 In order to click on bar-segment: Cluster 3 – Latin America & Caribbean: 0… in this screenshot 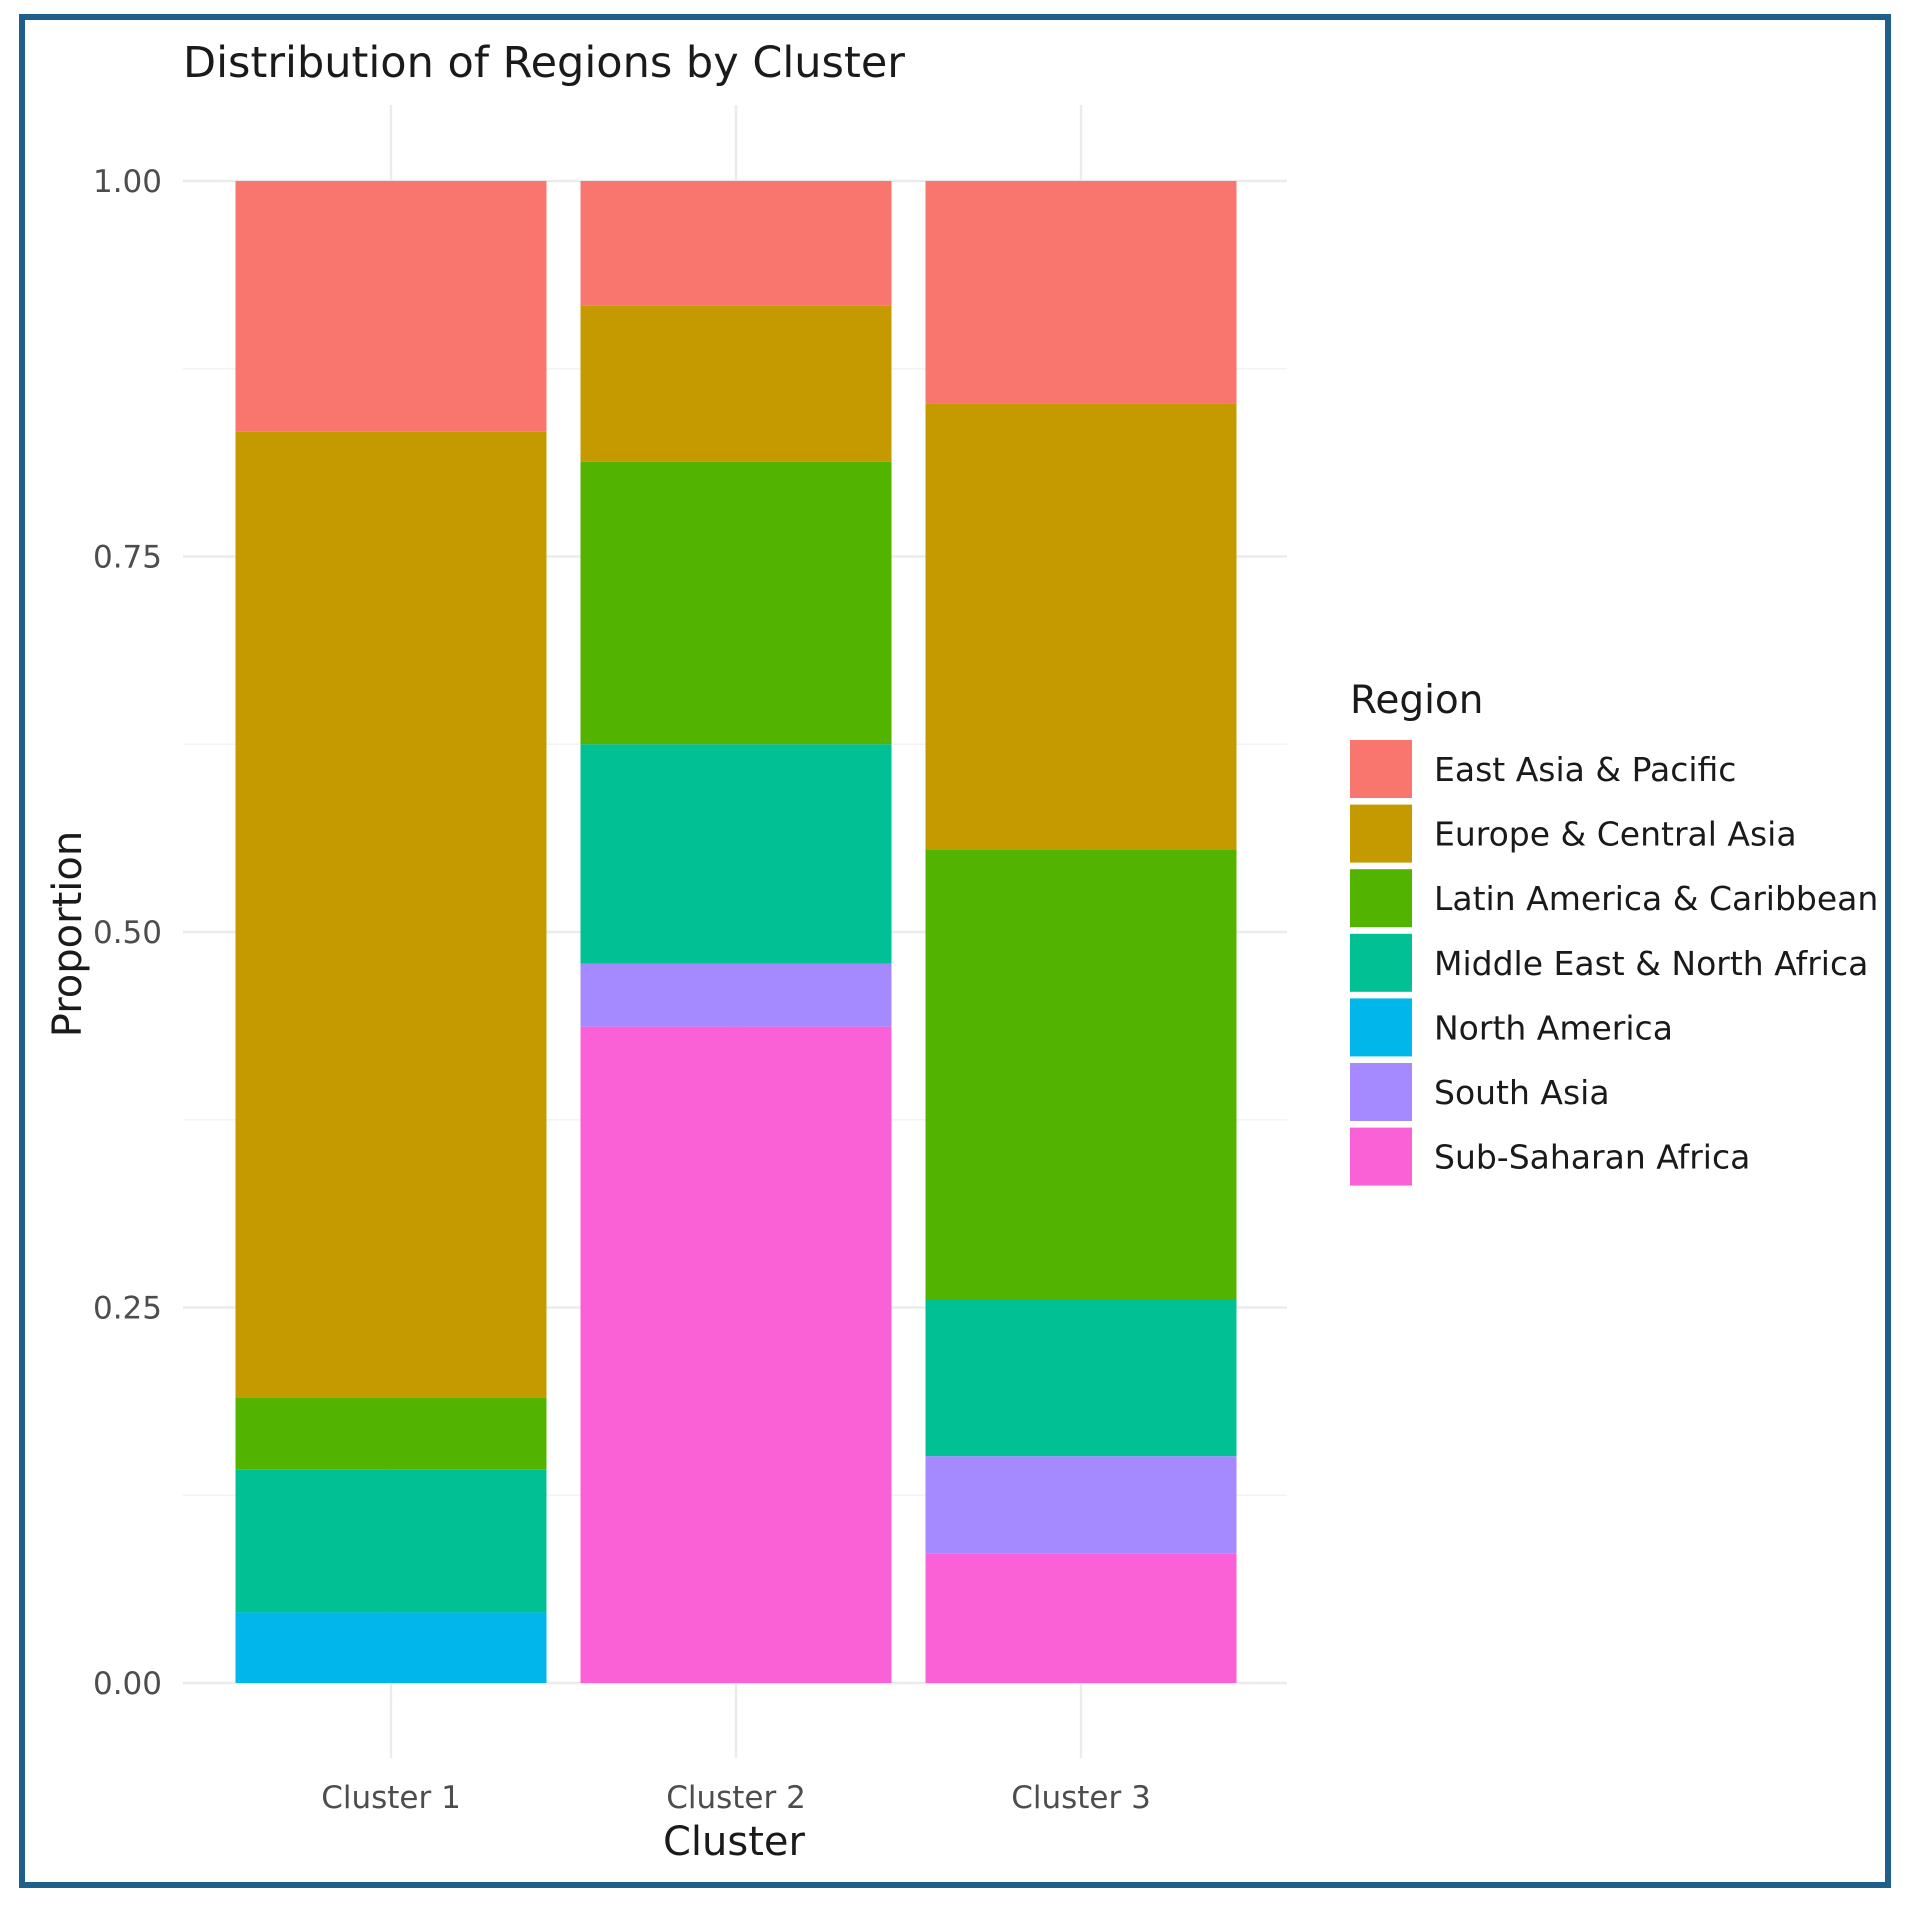, I will do `click(1081, 1074)`.